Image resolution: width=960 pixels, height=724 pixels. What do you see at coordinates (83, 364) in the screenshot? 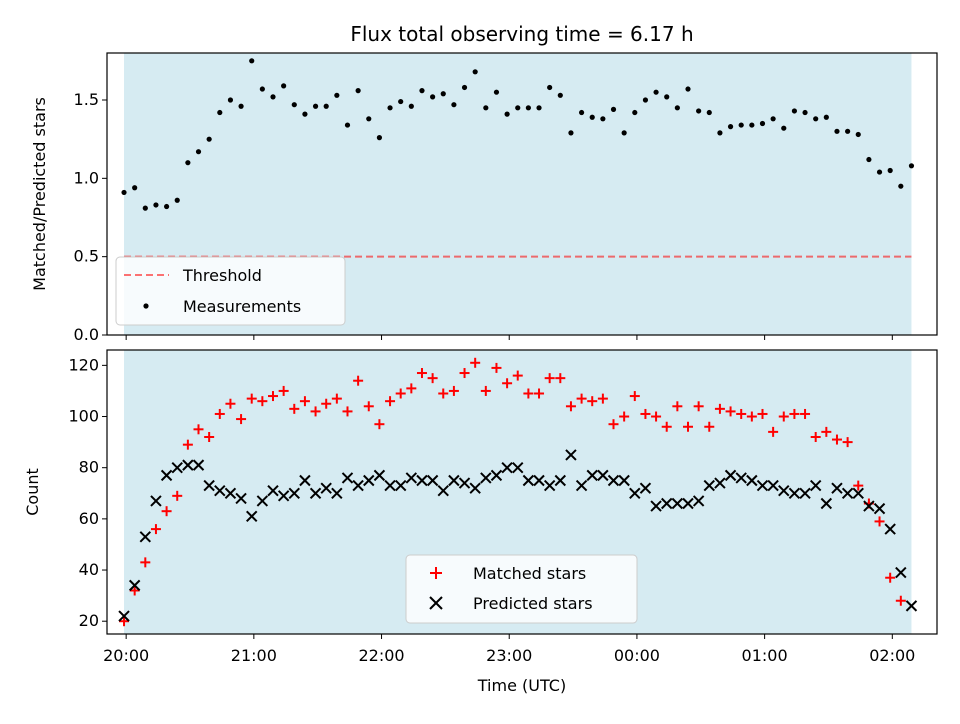
I see `y-tick-label: 120` at bounding box center [83, 364].